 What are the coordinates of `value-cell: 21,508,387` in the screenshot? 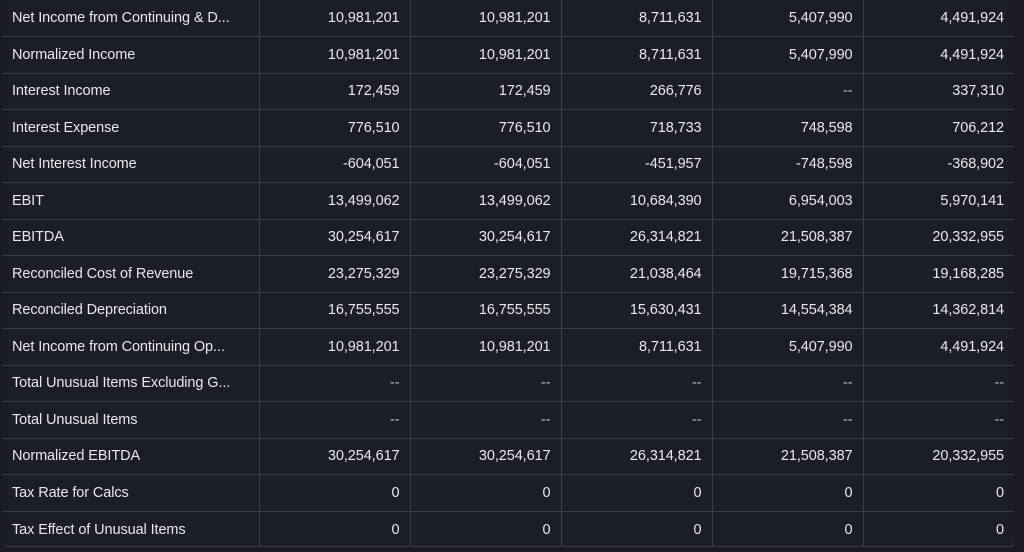 It's located at (788, 456).